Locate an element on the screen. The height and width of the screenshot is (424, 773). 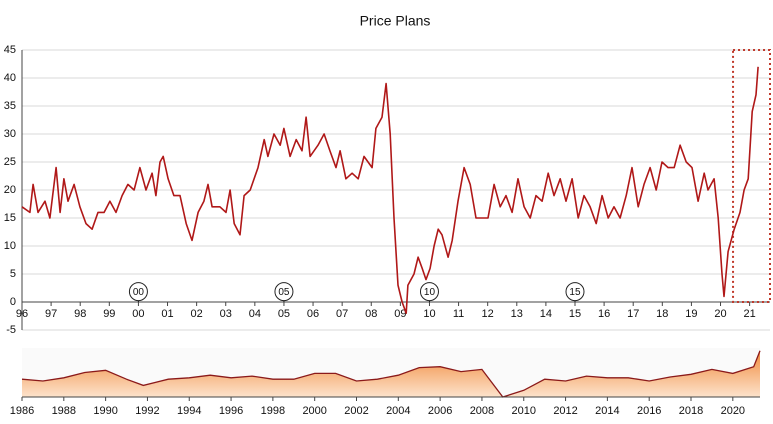
y-tick-label: 30 is located at coordinates (10, 134).